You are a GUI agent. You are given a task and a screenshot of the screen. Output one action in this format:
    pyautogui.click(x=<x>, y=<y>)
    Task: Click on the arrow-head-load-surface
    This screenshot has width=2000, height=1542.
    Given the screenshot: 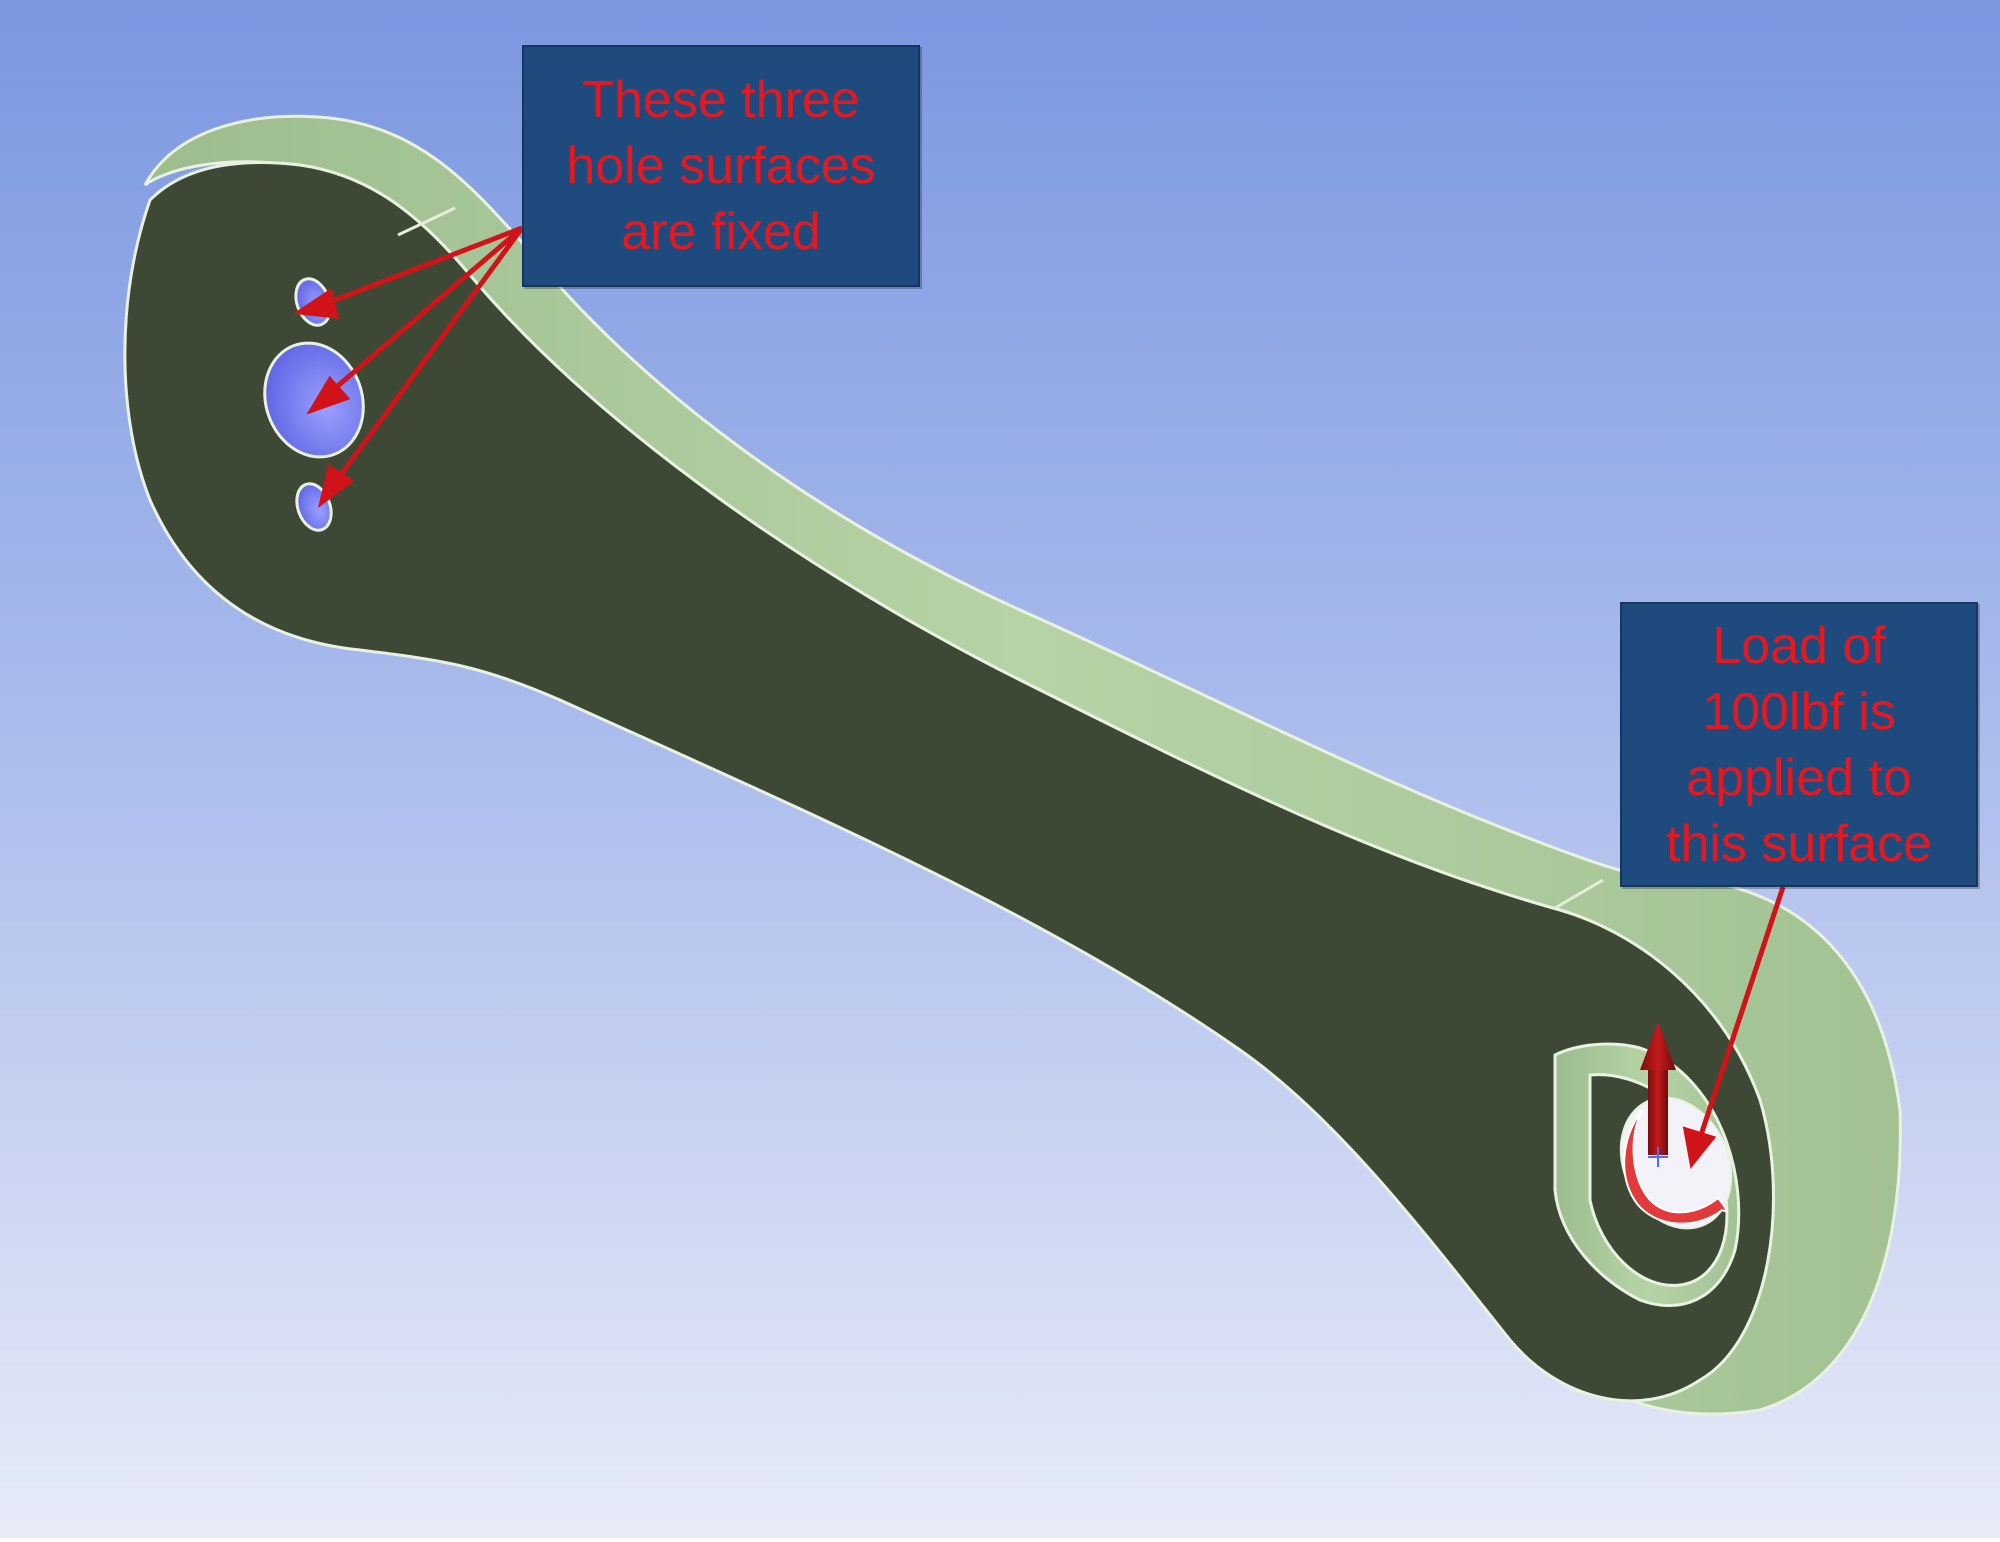 What is the action you would take?
    pyautogui.click(x=1699, y=1147)
    